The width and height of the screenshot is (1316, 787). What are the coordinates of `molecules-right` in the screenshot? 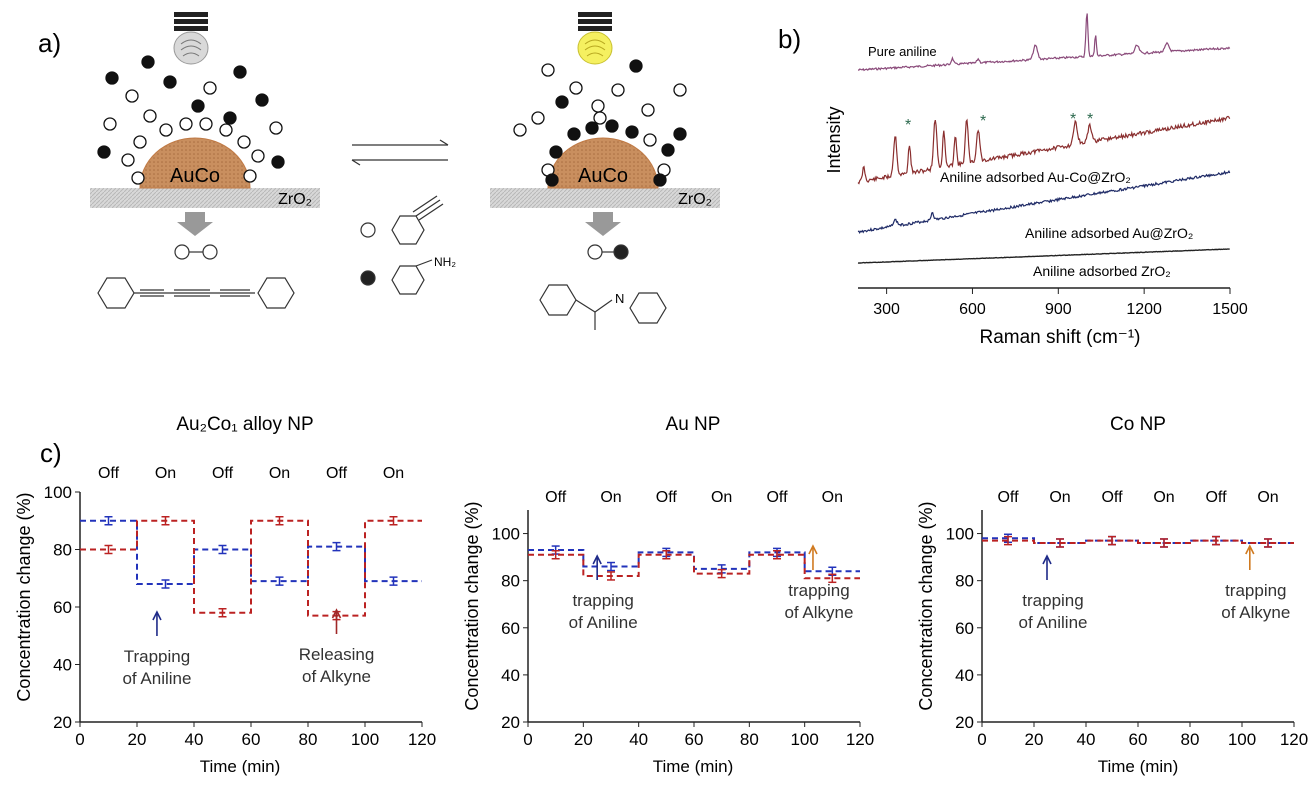 It's located at (600, 123).